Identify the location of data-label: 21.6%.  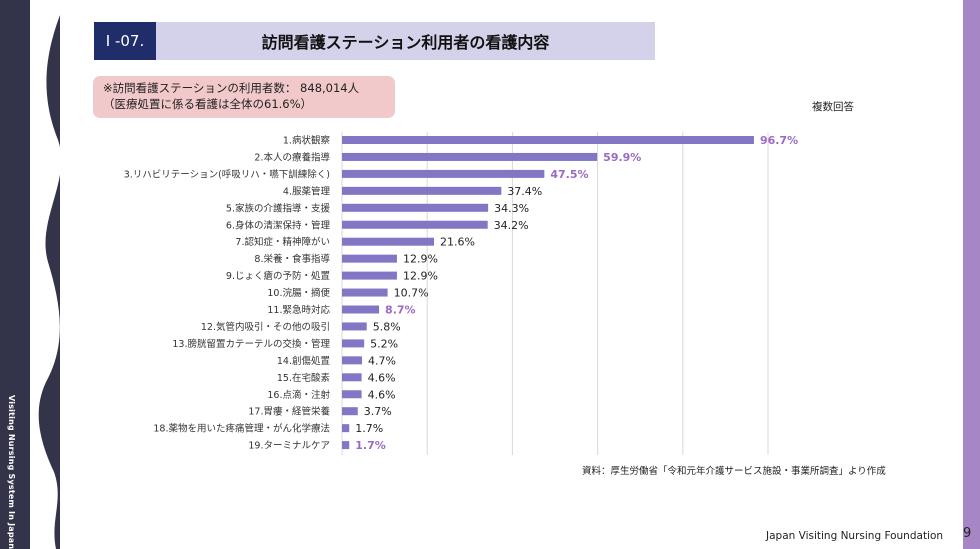
(457, 242).